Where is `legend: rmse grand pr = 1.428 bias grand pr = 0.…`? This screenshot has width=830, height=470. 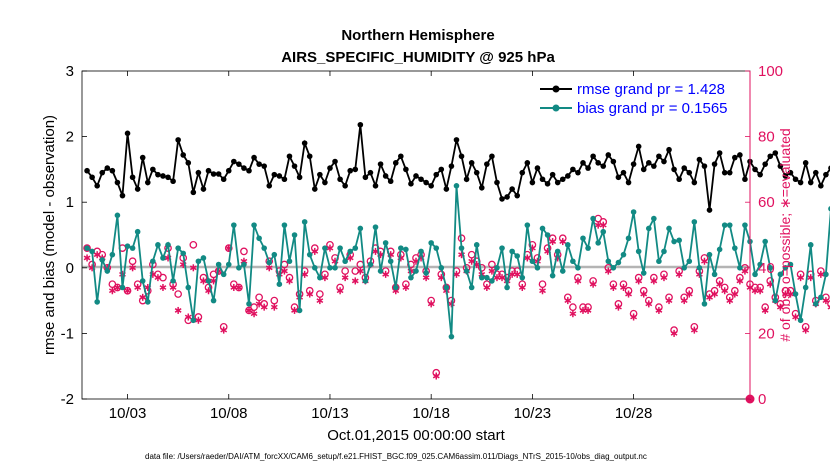 legend: rmse grand pr = 1.428 bias grand pr = 0.… is located at coordinates (639, 98).